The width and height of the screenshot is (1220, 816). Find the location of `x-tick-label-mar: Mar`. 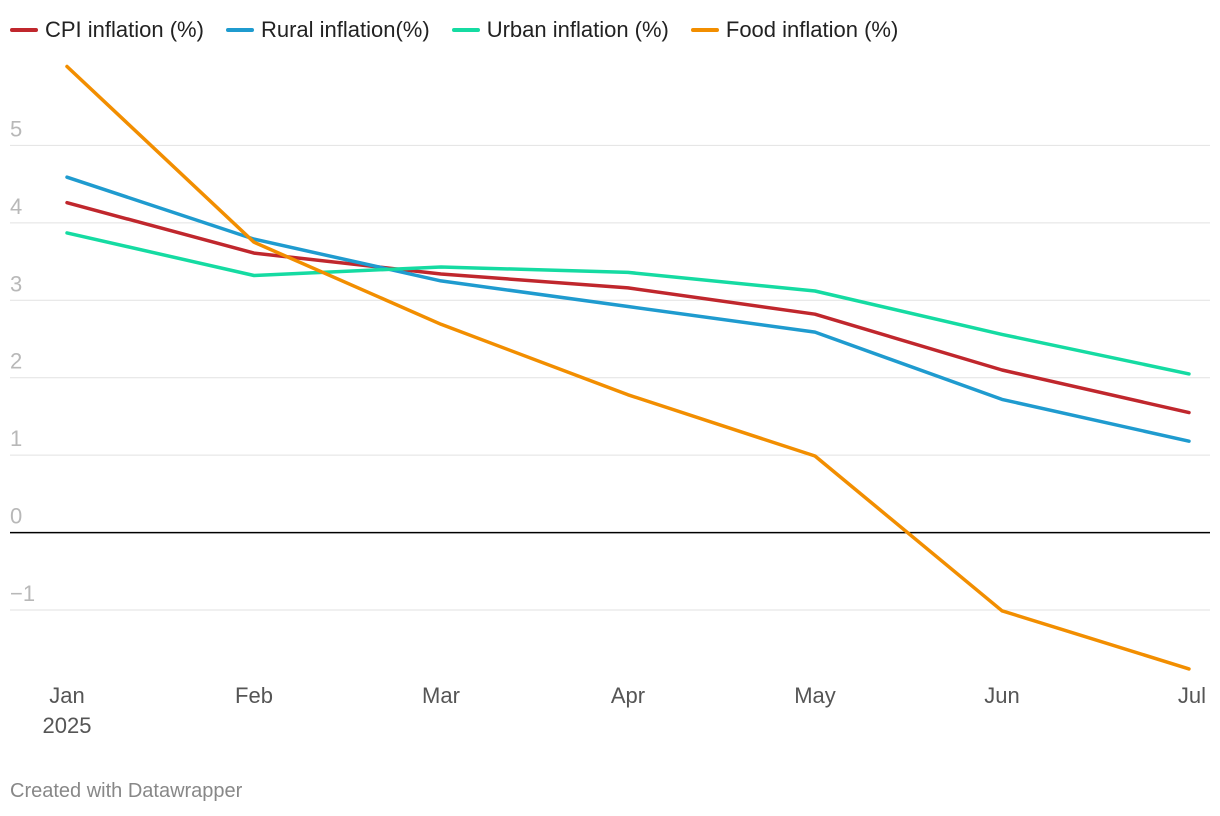

x-tick-label-mar: Mar is located at coordinates (441, 695).